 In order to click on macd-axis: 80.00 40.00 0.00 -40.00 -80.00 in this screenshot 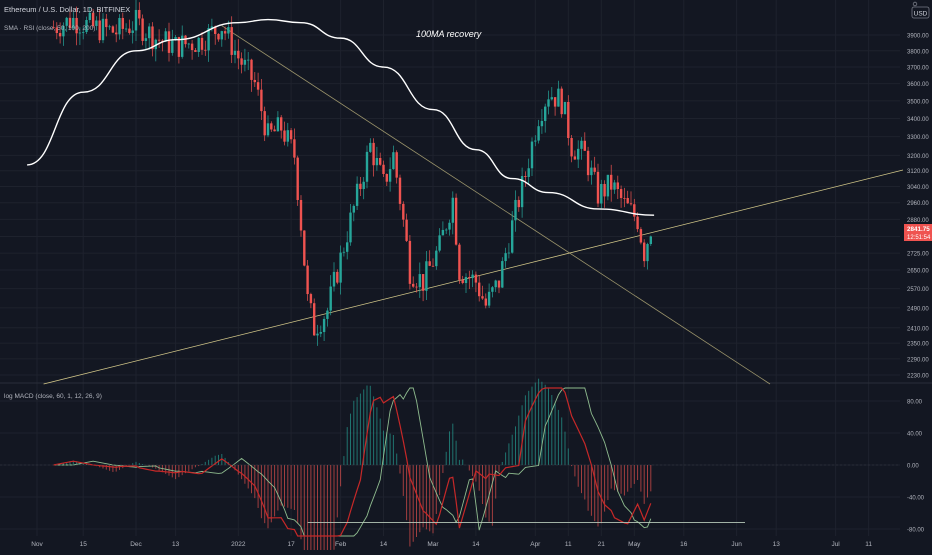, I will do `click(916, 467)`.